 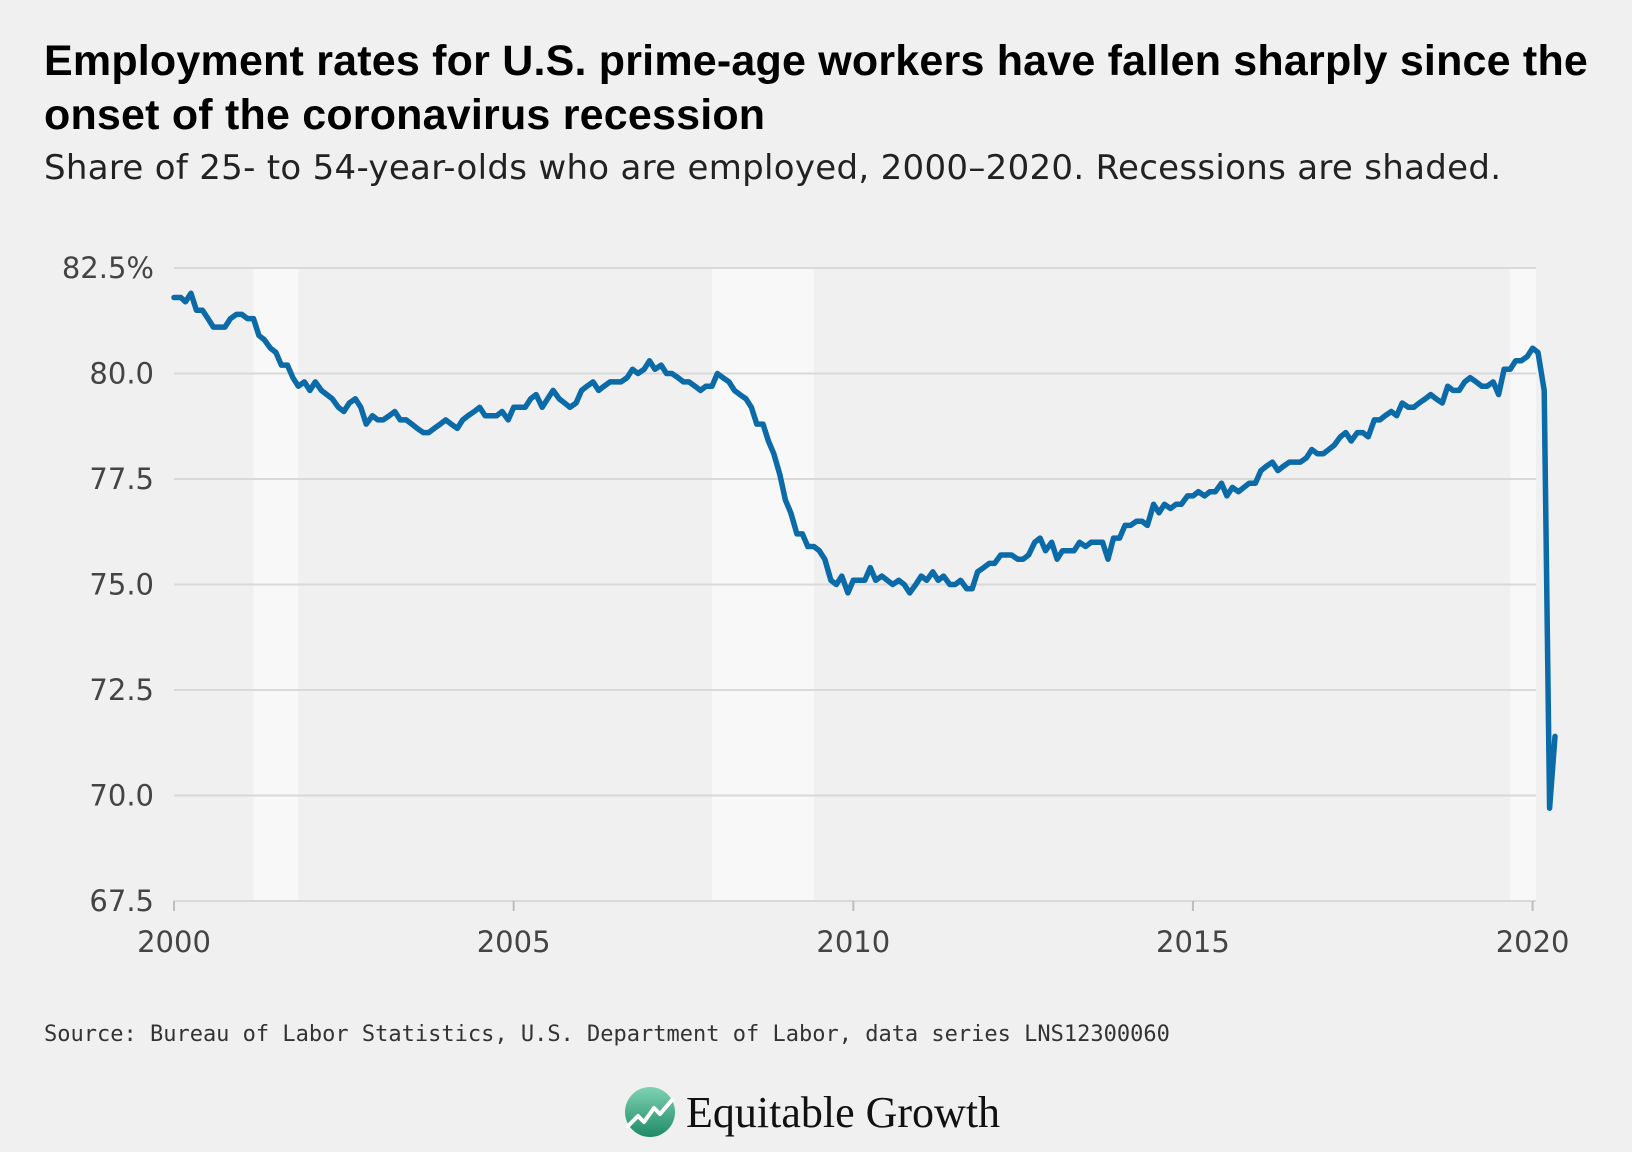 I want to click on x-tick-label: 2005, so click(x=514, y=942).